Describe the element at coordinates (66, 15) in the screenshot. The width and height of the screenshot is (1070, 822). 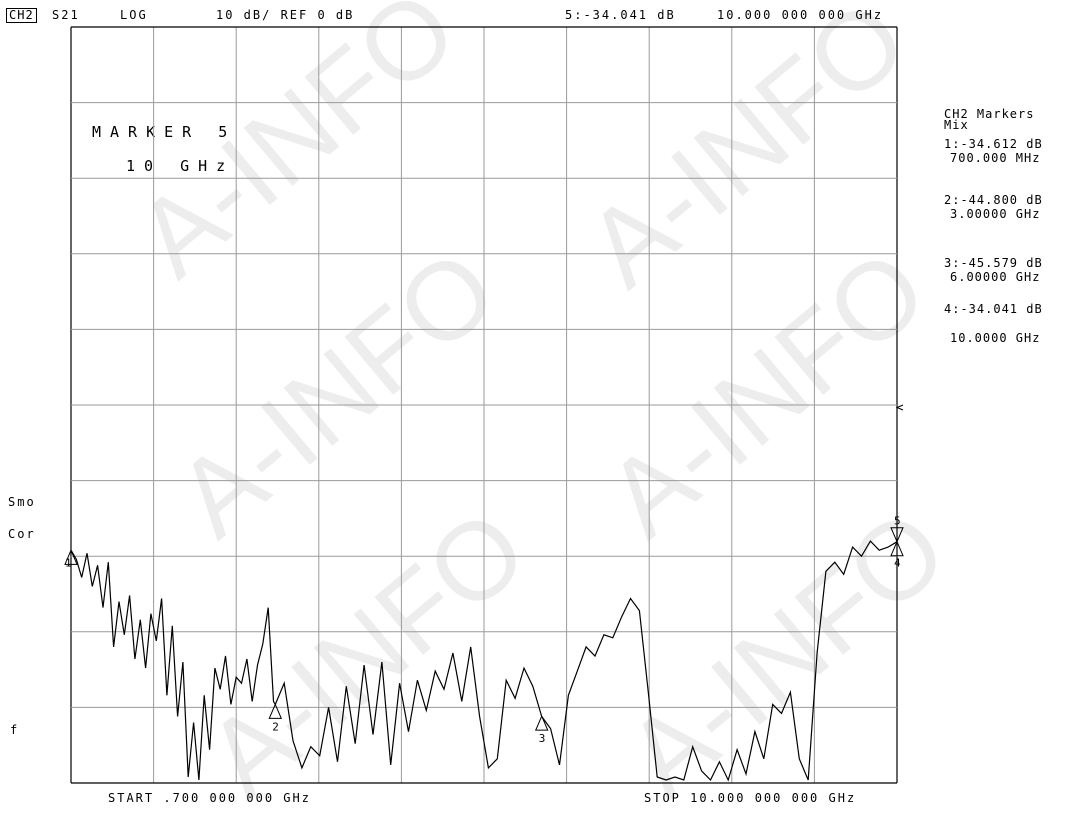
I see `parameter-label: S21` at that location.